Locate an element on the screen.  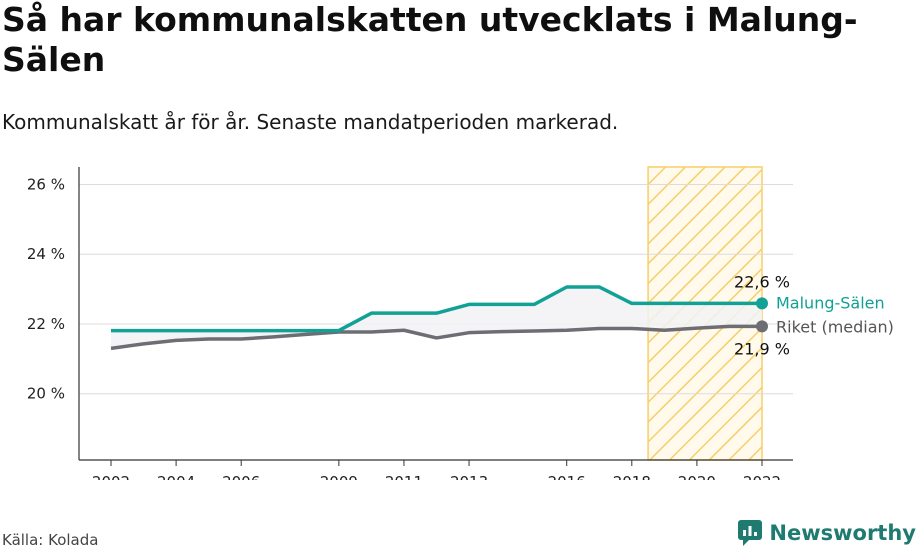
series-line-riket-median is located at coordinates (436, 337).